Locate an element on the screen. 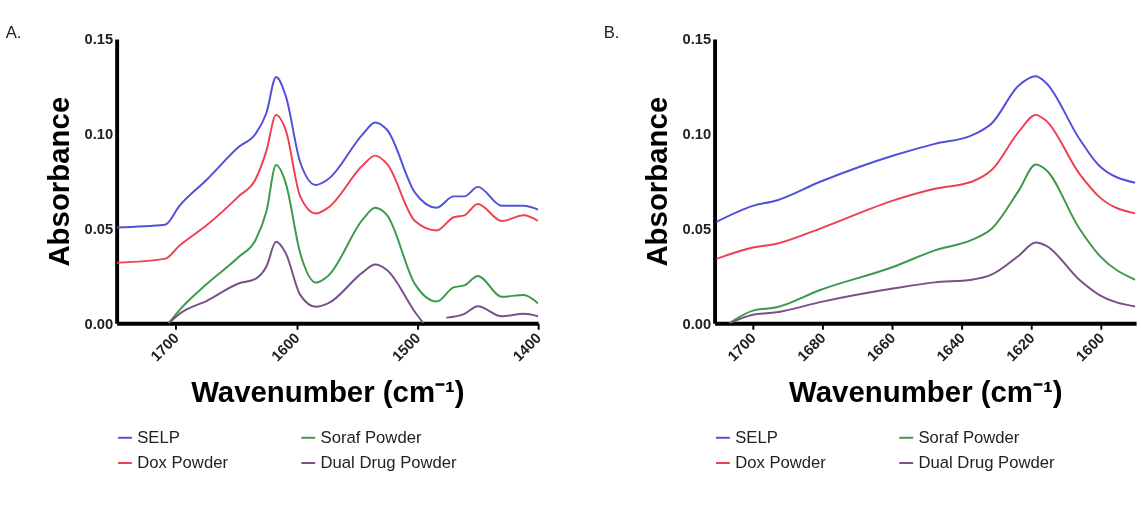 The width and height of the screenshot is (1141, 524). chart-title: A. is located at coordinates (13, 33).